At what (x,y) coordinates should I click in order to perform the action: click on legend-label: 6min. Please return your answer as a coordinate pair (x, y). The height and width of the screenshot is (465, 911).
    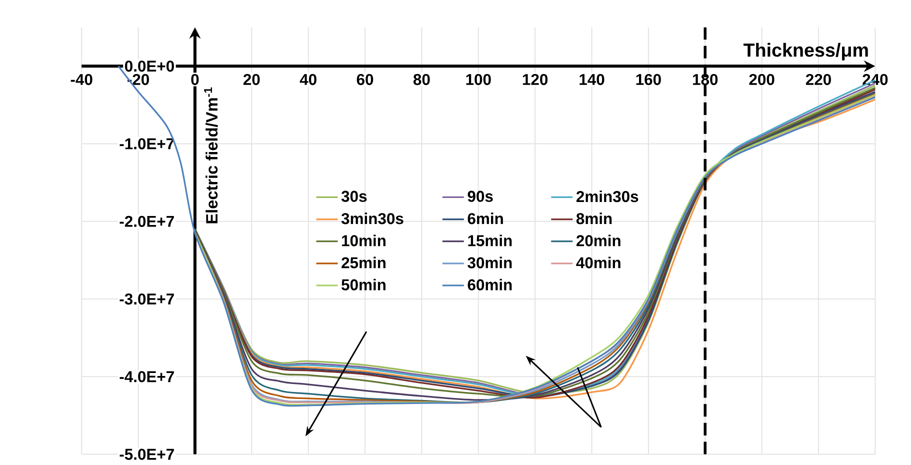
    Looking at the image, I should click on (485, 218).